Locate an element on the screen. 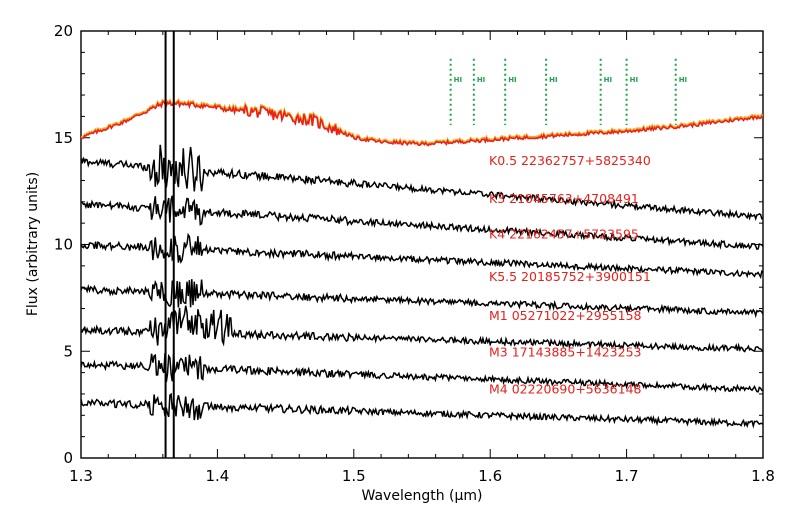 Image resolution: width=786 pixels, height=511 pixels. hydrogen-lines: HI HI HI HI HI HI HI is located at coordinates (568, 91).